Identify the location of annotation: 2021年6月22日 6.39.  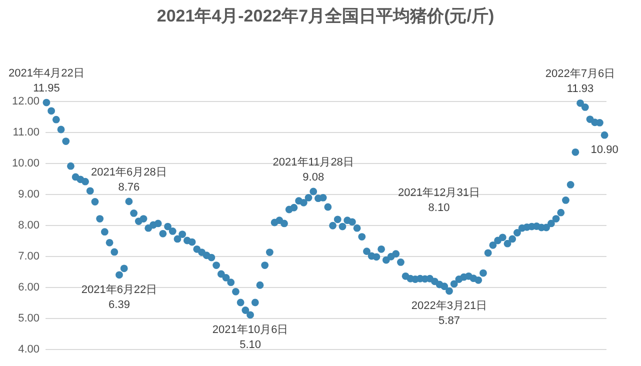
(119, 297).